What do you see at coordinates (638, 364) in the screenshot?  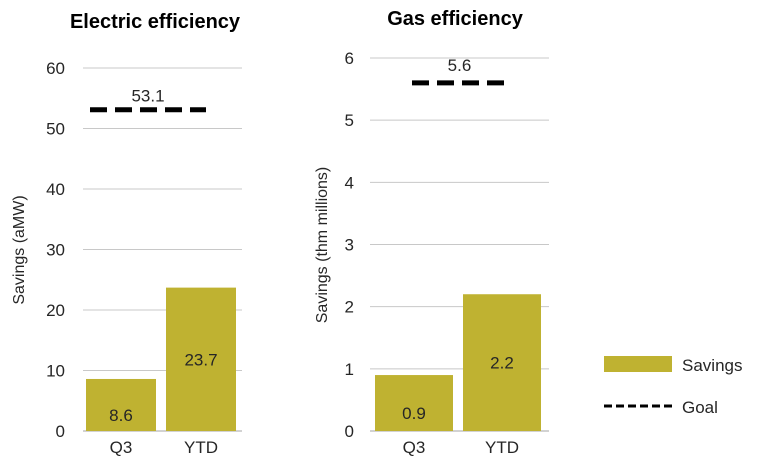 I see `legend-swatch-savings` at bounding box center [638, 364].